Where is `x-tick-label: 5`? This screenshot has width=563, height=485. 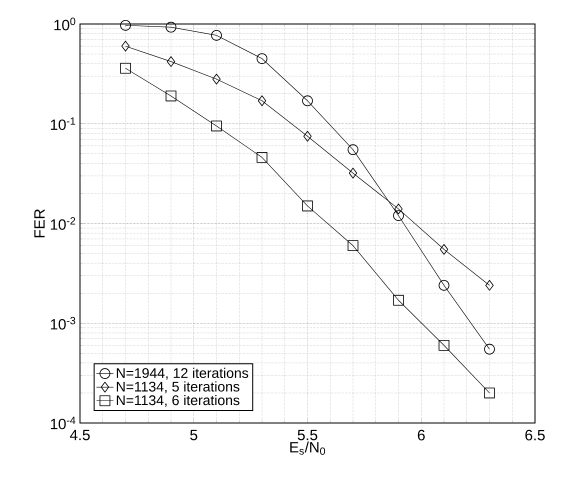 x-tick-label: 5 is located at coordinates (194, 435).